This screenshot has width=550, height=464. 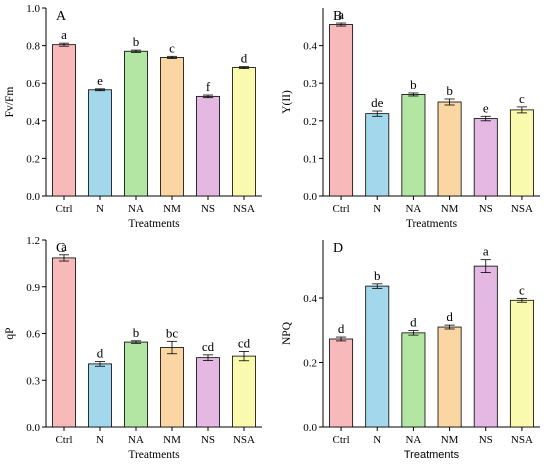 What do you see at coordinates (338, 248) in the screenshot?
I see `panel-label: D` at bounding box center [338, 248].